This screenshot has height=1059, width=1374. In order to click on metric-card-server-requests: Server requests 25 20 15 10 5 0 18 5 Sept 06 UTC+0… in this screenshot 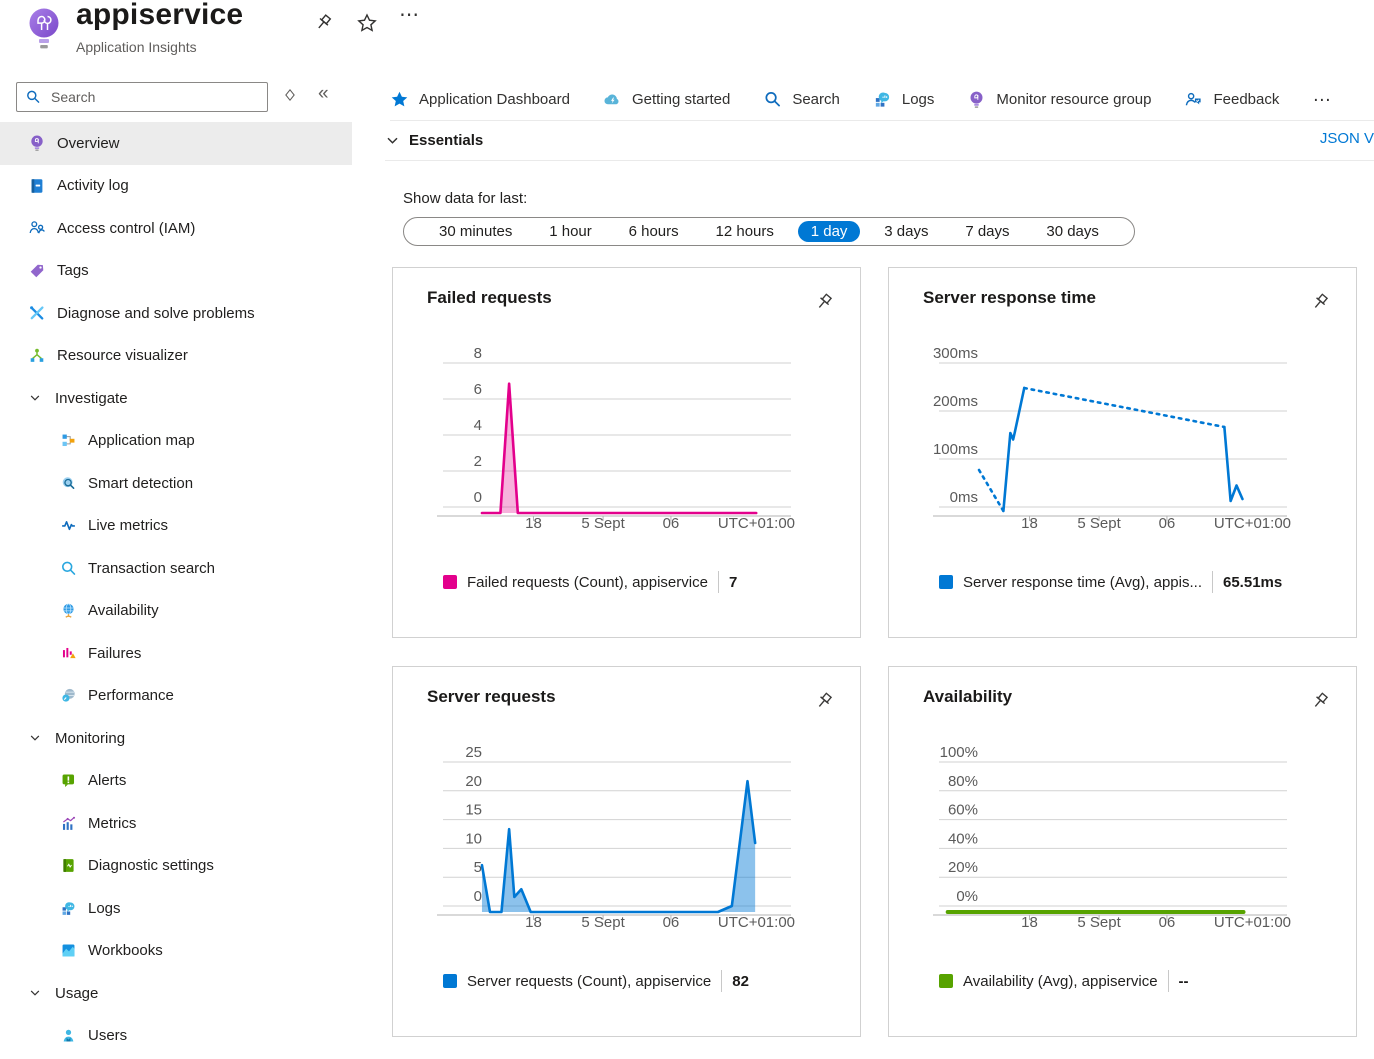, I will do `click(626, 851)`.